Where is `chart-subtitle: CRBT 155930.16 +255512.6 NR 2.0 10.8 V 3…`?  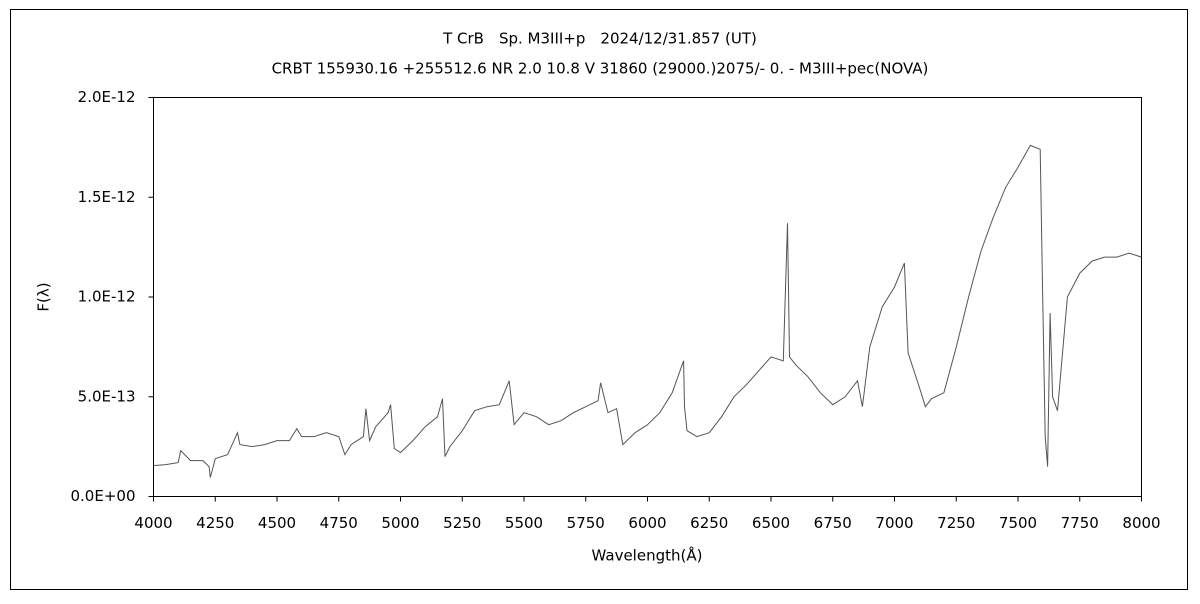
chart-subtitle: CRBT 155930.16 +255512.6 NR 2.0 10.8 V 3… is located at coordinates (600, 69).